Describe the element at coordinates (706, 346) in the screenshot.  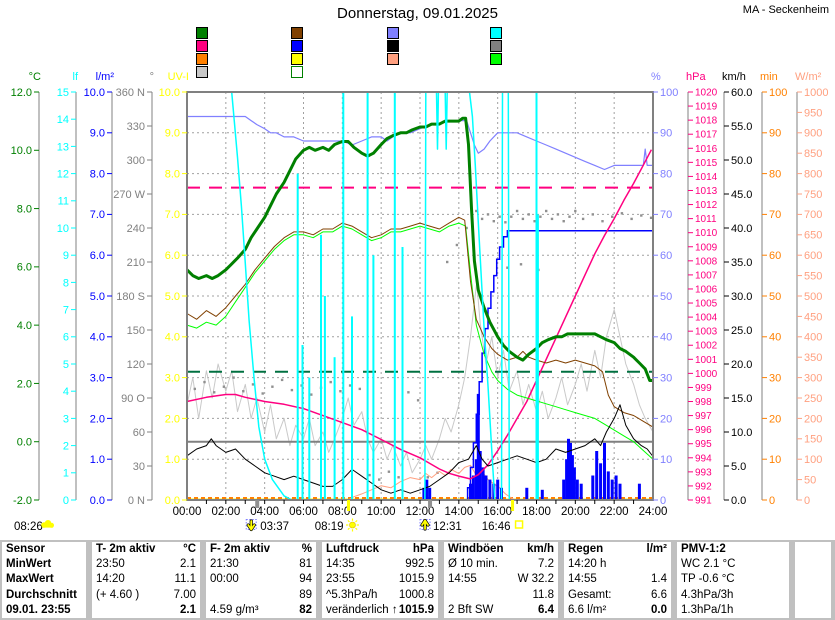
I see `svg-text: 1002` at that location.